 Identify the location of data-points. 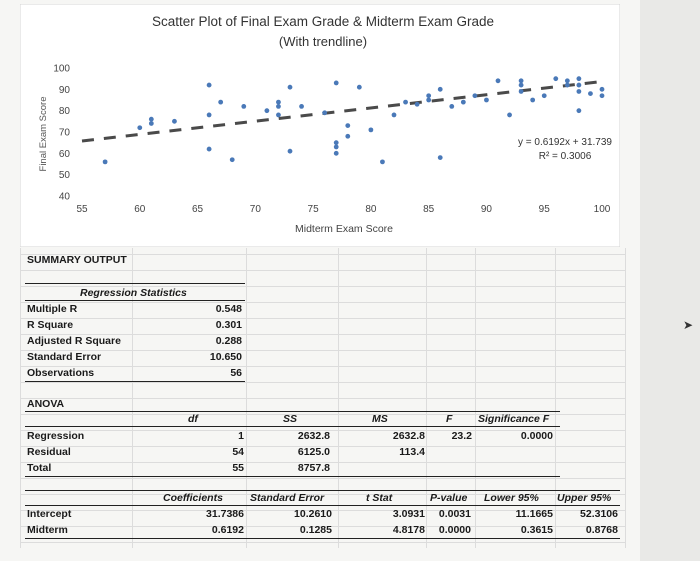
(353, 120).